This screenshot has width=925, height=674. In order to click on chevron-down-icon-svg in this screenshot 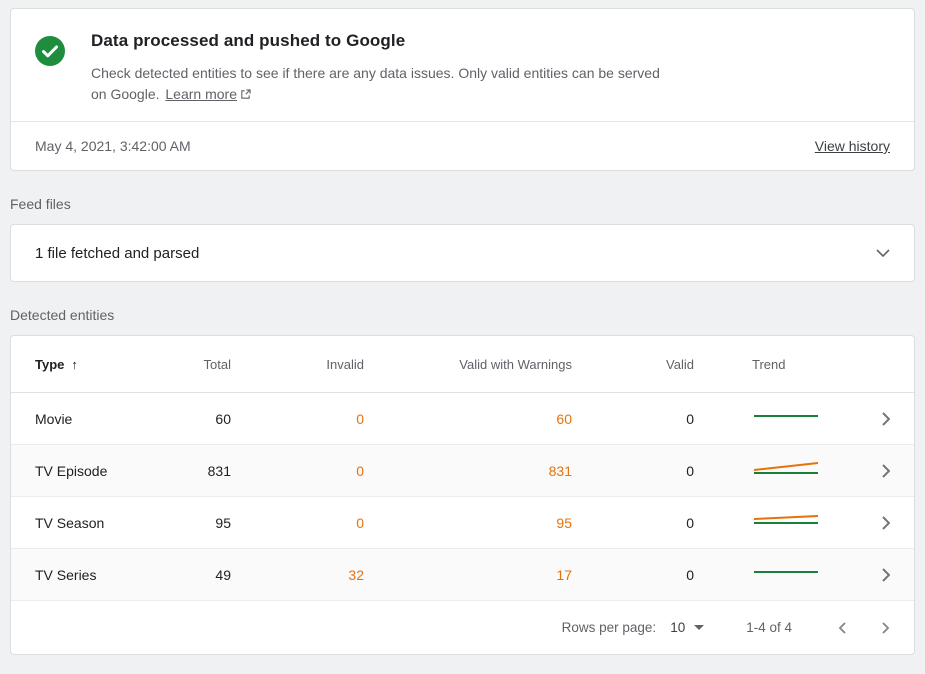, I will do `click(883, 253)`.